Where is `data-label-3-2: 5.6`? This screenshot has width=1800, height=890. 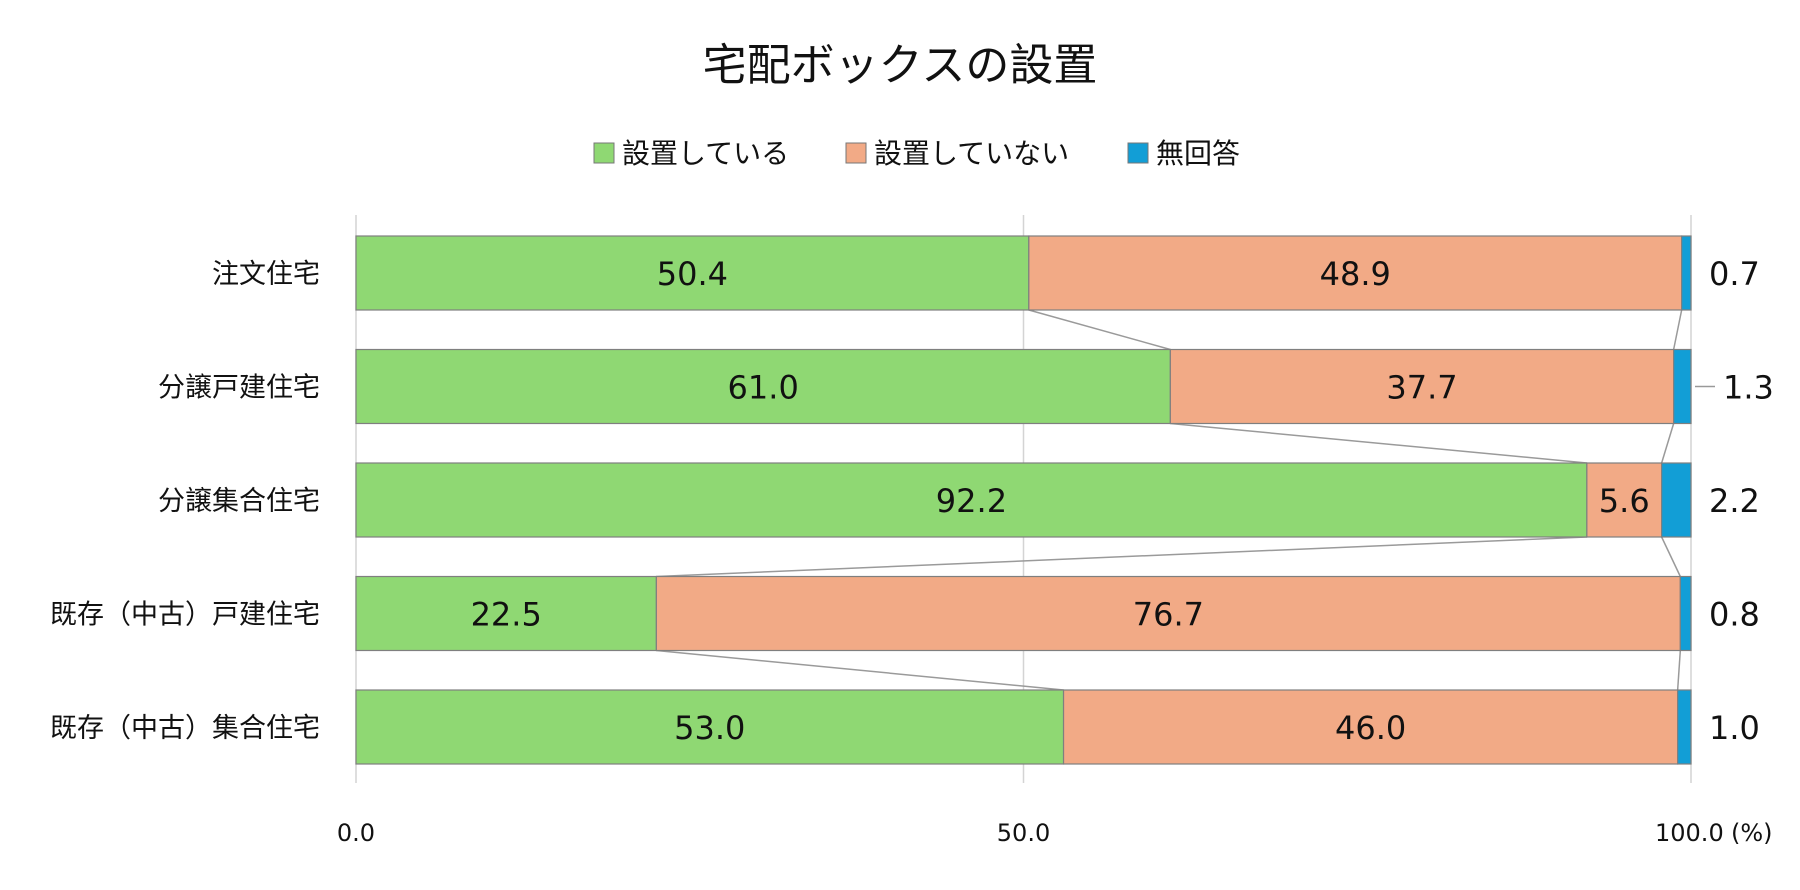 data-label-3-2: 5.6 is located at coordinates (1624, 501).